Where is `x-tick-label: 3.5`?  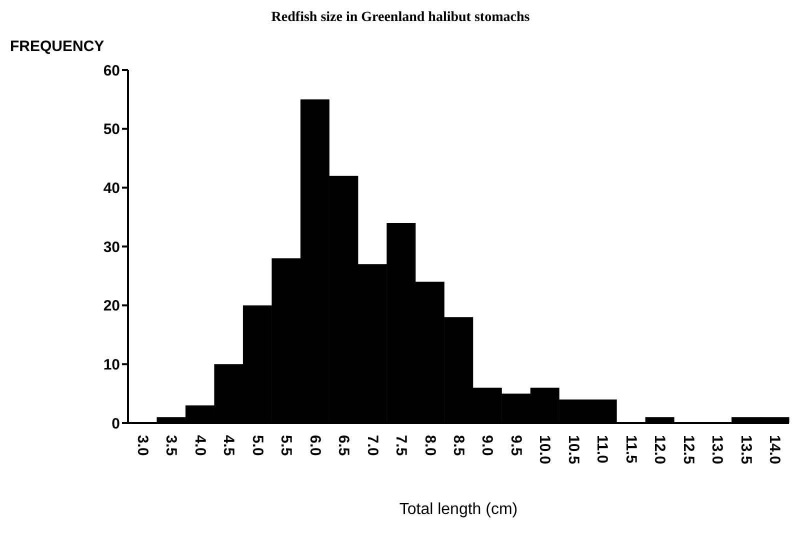 x-tick-label: 3.5 is located at coordinates (171, 445).